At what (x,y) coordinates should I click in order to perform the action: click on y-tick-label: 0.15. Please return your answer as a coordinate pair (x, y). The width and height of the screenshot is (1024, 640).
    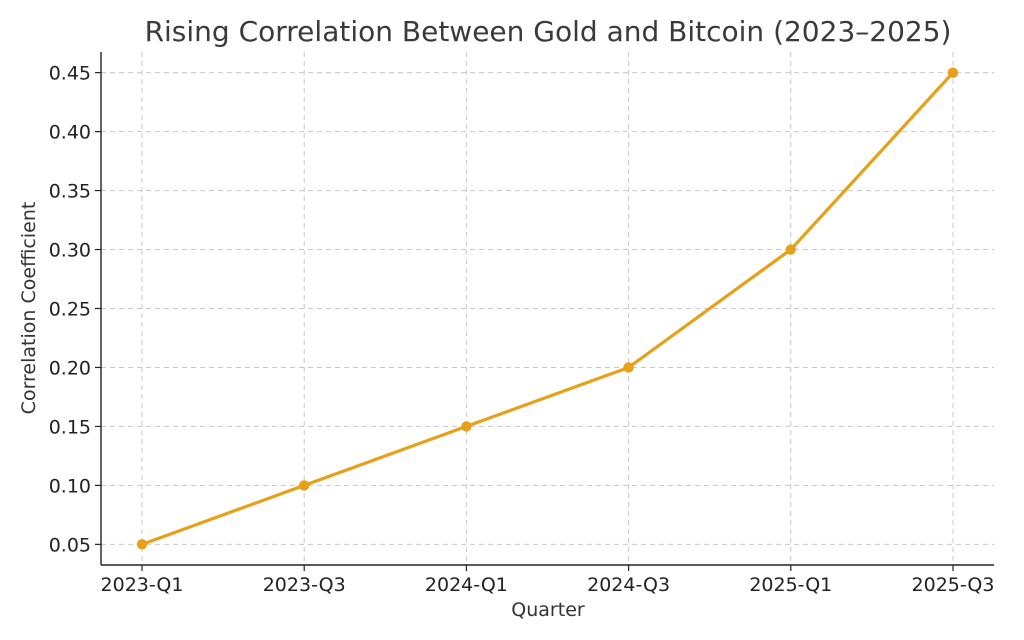
    Looking at the image, I should click on (70, 427).